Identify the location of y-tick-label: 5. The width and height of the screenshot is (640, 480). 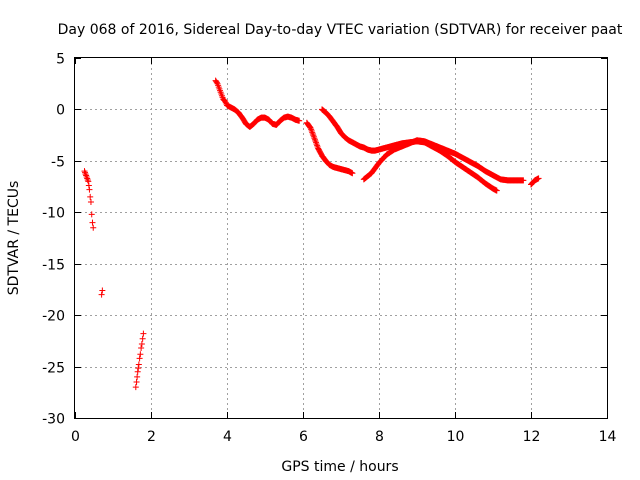
(60, 60).